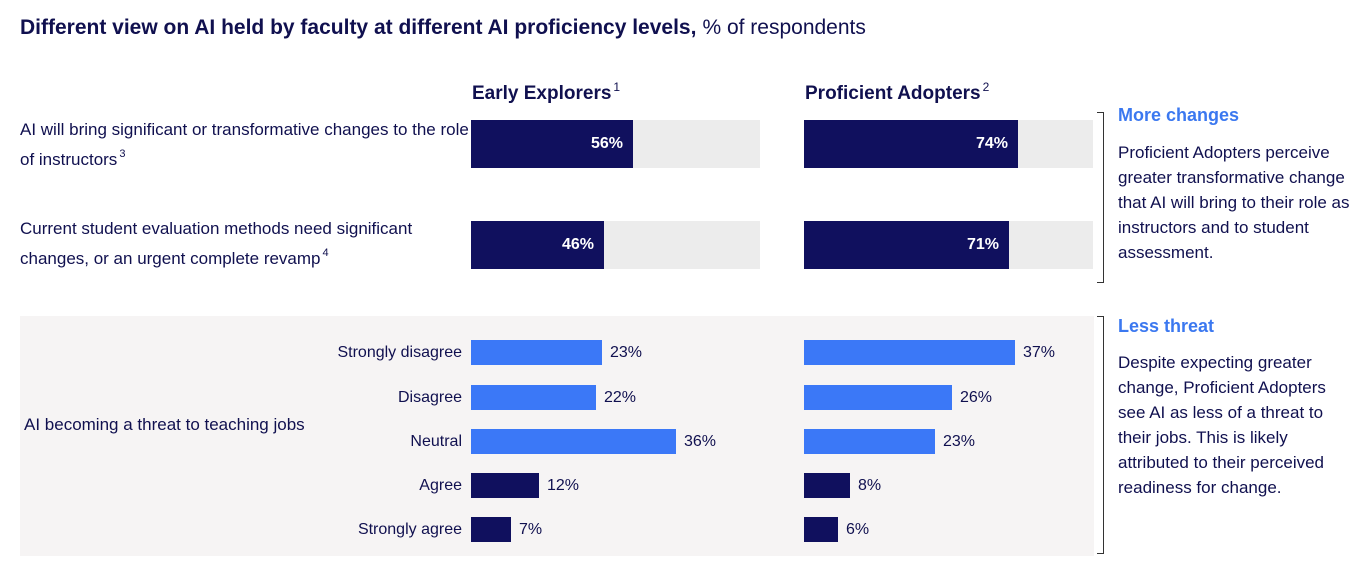 The image size is (1371, 570). I want to click on category-label: Strongly disagree, so click(399, 352).